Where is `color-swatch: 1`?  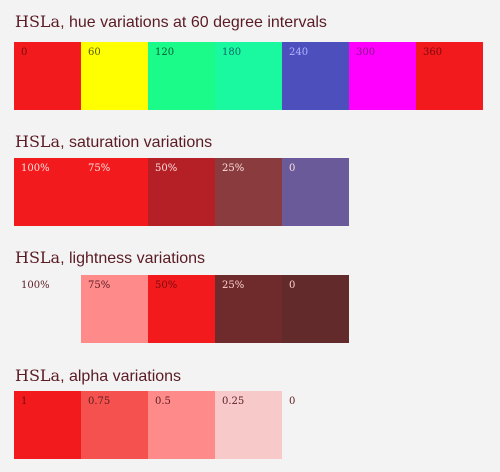
color-swatch: 1 is located at coordinates (47, 425).